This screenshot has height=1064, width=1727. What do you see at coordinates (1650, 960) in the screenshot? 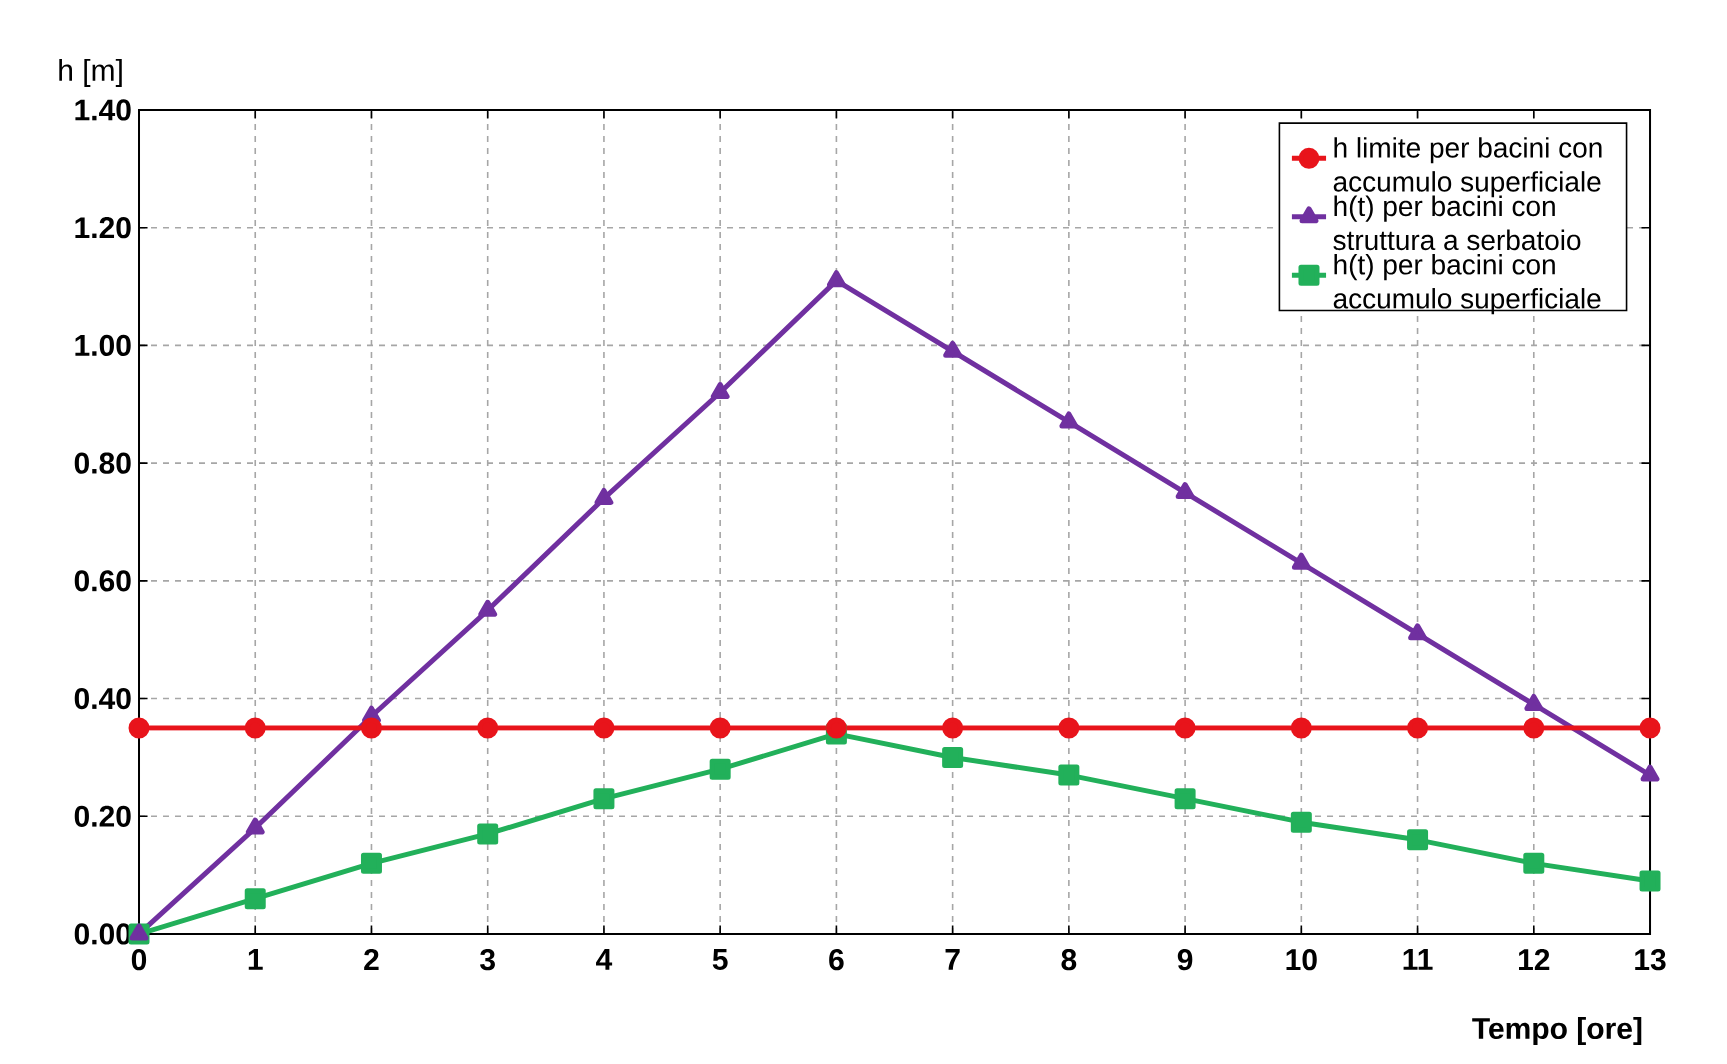
I see `x-tick-label: 13` at bounding box center [1650, 960].